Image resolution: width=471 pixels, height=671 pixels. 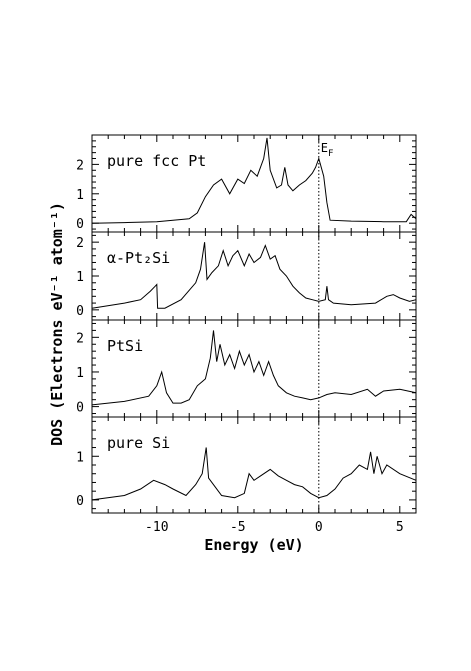 I want to click on panel-label: α-Pt₂Si, so click(x=138, y=258).